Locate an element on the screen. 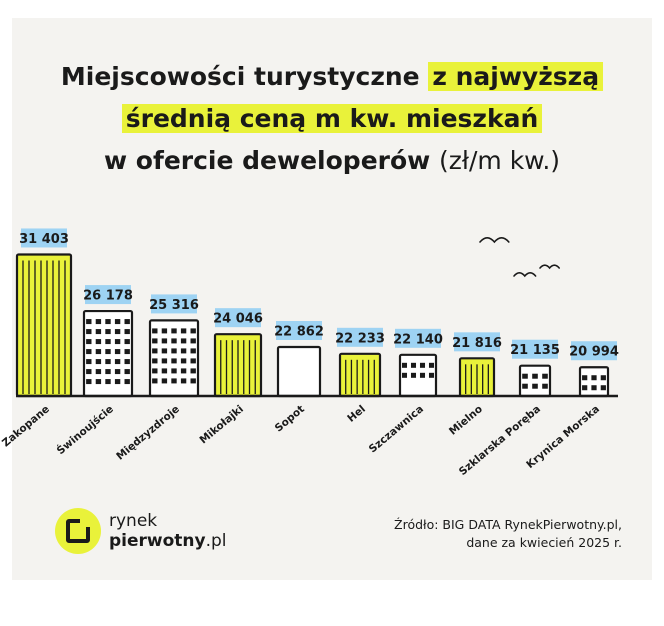  value-label-6: 22 140 is located at coordinates (418, 338).